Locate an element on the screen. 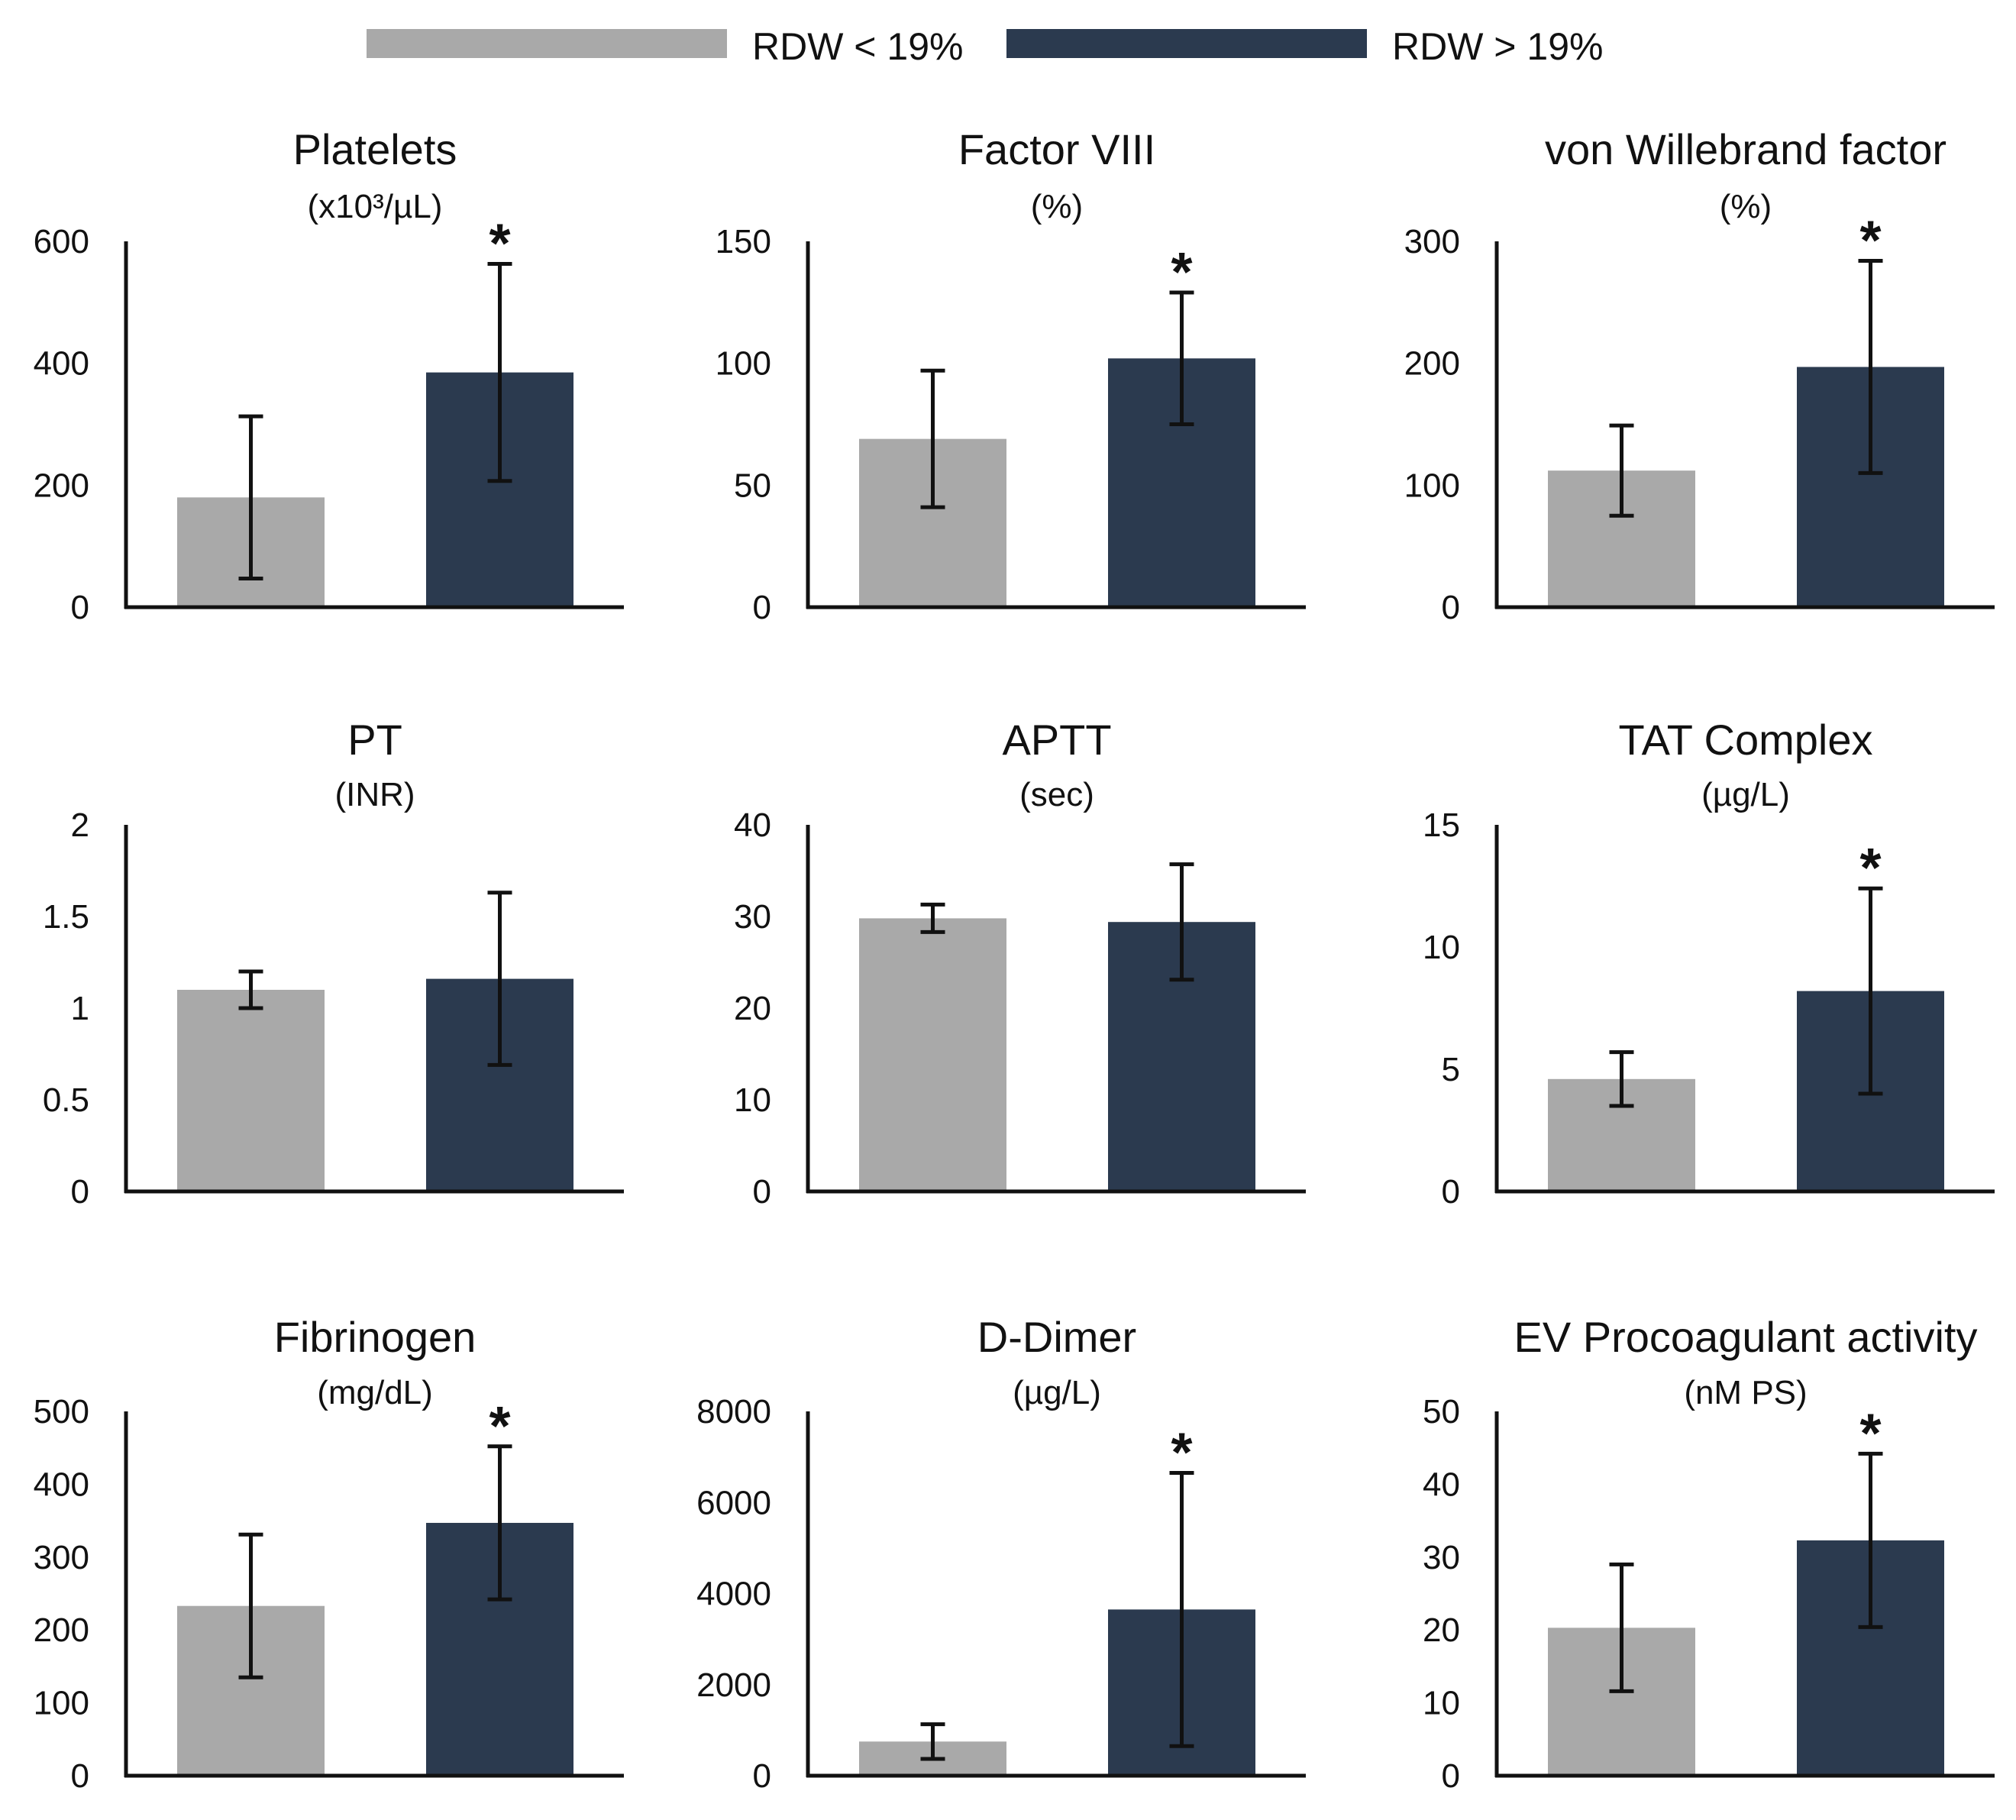 The height and width of the screenshot is (1820, 2016). legend-label-low: RDW < 19% is located at coordinates (858, 46).